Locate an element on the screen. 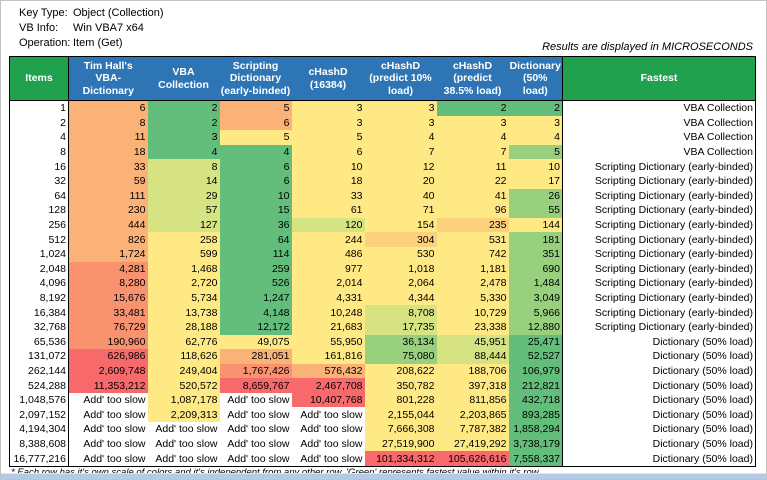 The image size is (767, 480). items-cell: 4,096 is located at coordinates (39, 283).